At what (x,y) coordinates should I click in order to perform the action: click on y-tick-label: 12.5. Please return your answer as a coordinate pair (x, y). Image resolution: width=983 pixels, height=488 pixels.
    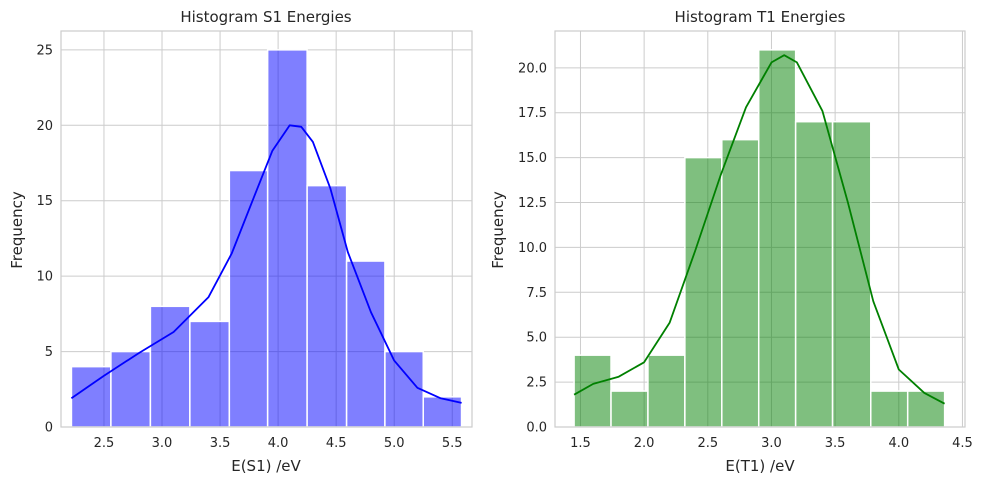
    Looking at the image, I should click on (532, 203).